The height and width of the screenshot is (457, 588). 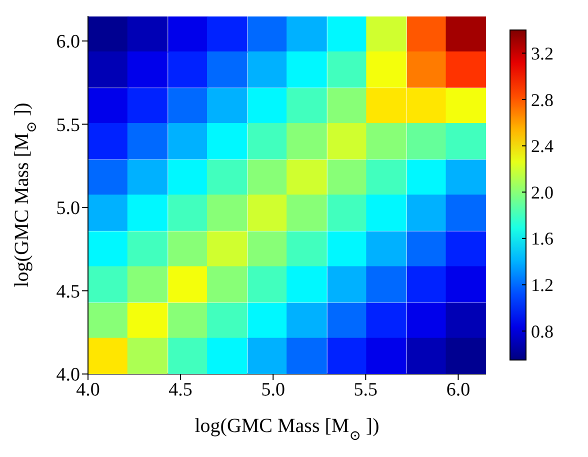 I want to click on color-bar-label: 2.4, so click(x=542, y=146).